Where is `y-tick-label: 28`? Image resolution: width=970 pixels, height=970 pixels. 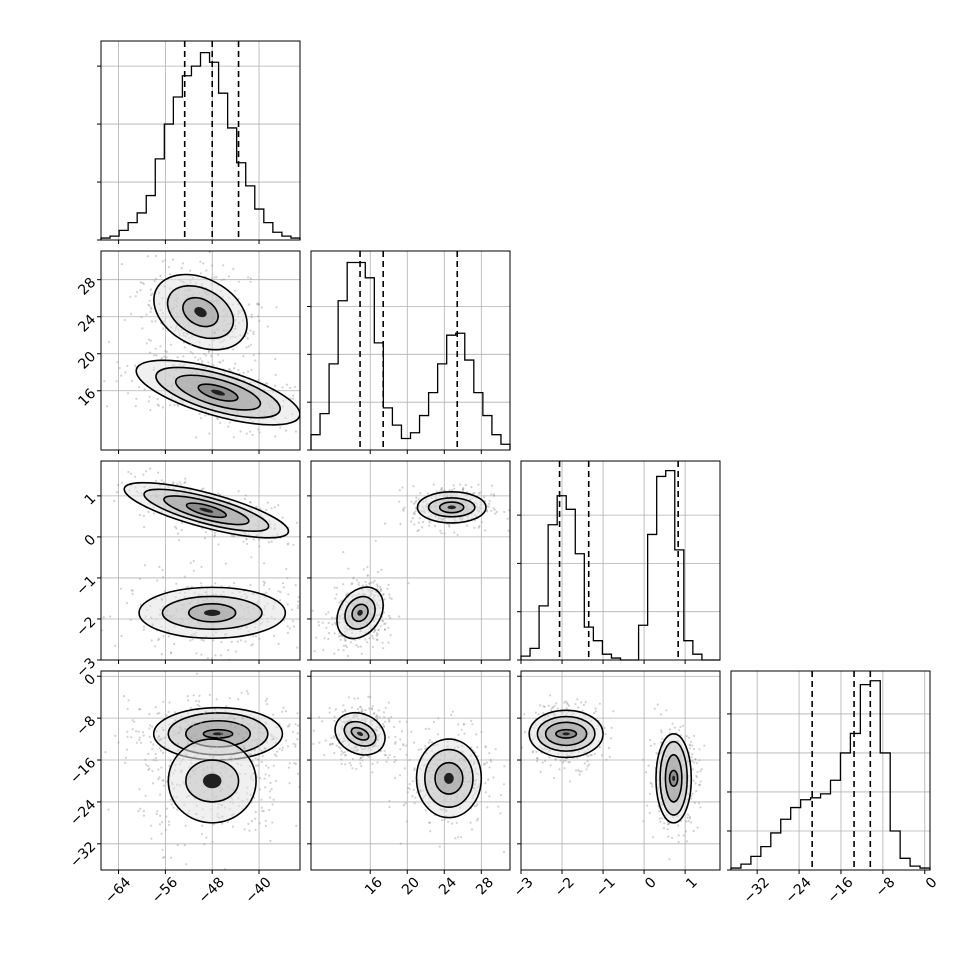
y-tick-label: 28 is located at coordinates (87, 287).